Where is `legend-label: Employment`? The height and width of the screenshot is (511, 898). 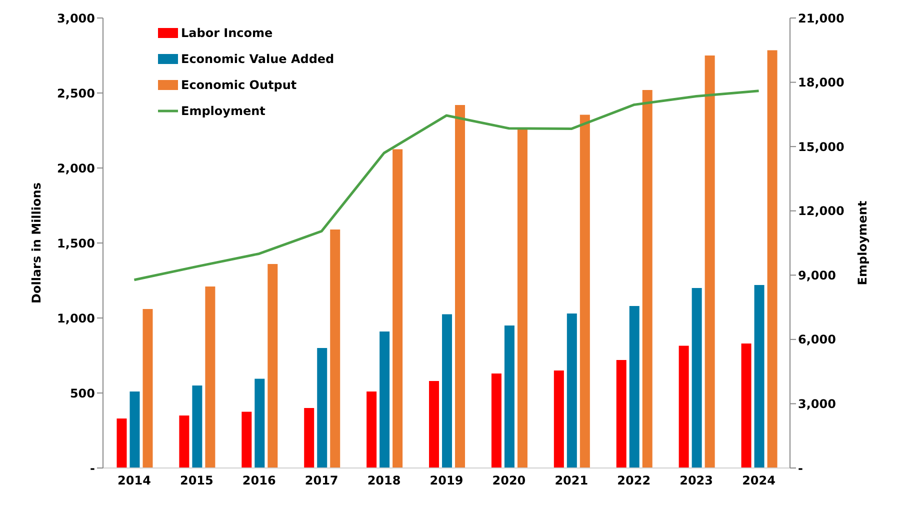 legend-label: Employment is located at coordinates (223, 111).